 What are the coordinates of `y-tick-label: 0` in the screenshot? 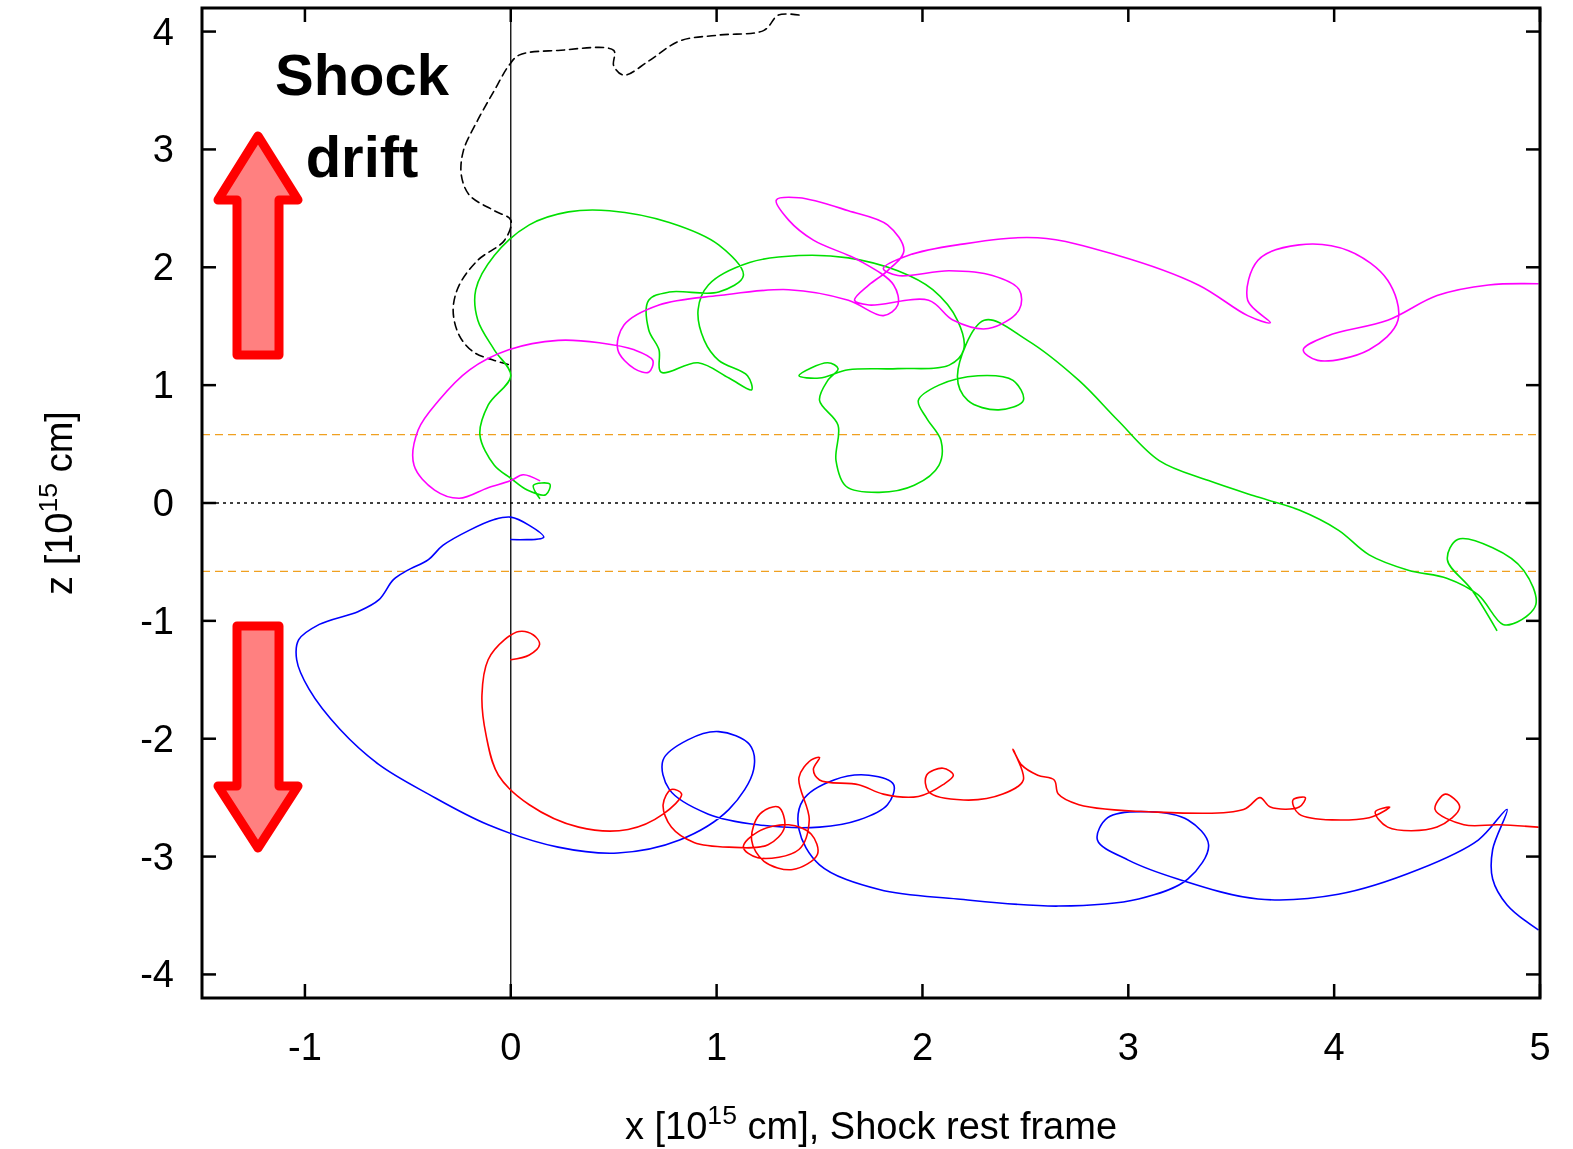 It's located at (163, 503).